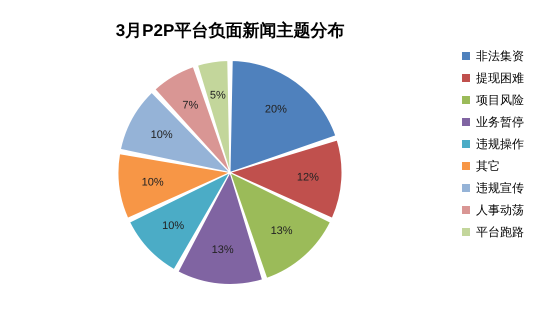 The height and width of the screenshot is (315, 547). What do you see at coordinates (500, 56) in the screenshot?
I see `legend-label: 非法集资` at bounding box center [500, 56].